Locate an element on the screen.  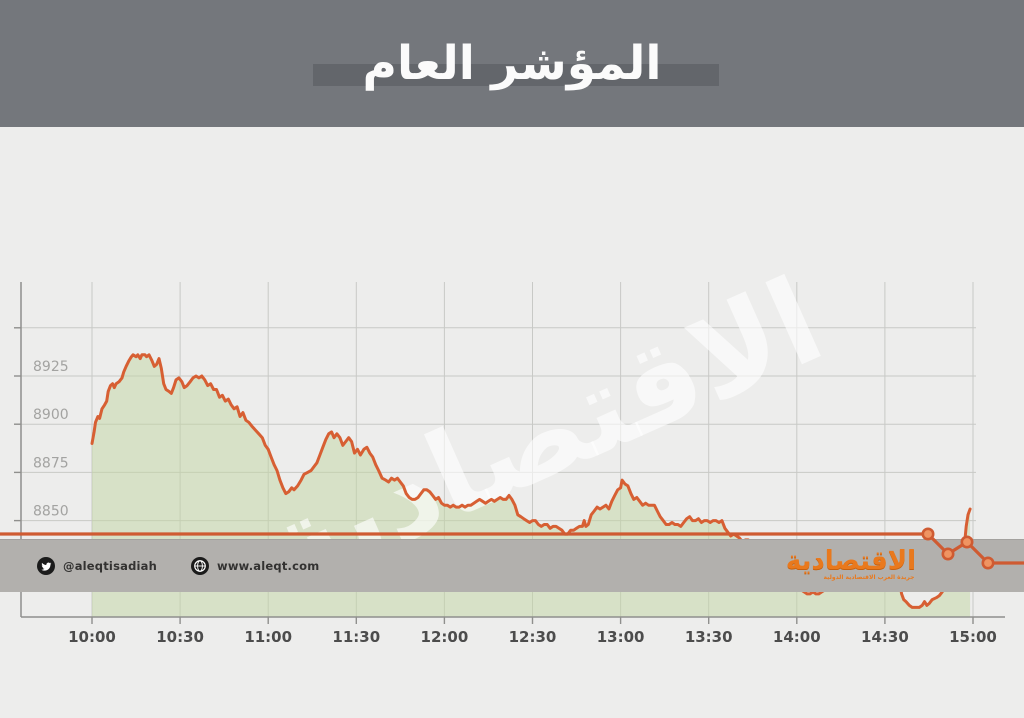
title-band is located at coordinates (516, 75).